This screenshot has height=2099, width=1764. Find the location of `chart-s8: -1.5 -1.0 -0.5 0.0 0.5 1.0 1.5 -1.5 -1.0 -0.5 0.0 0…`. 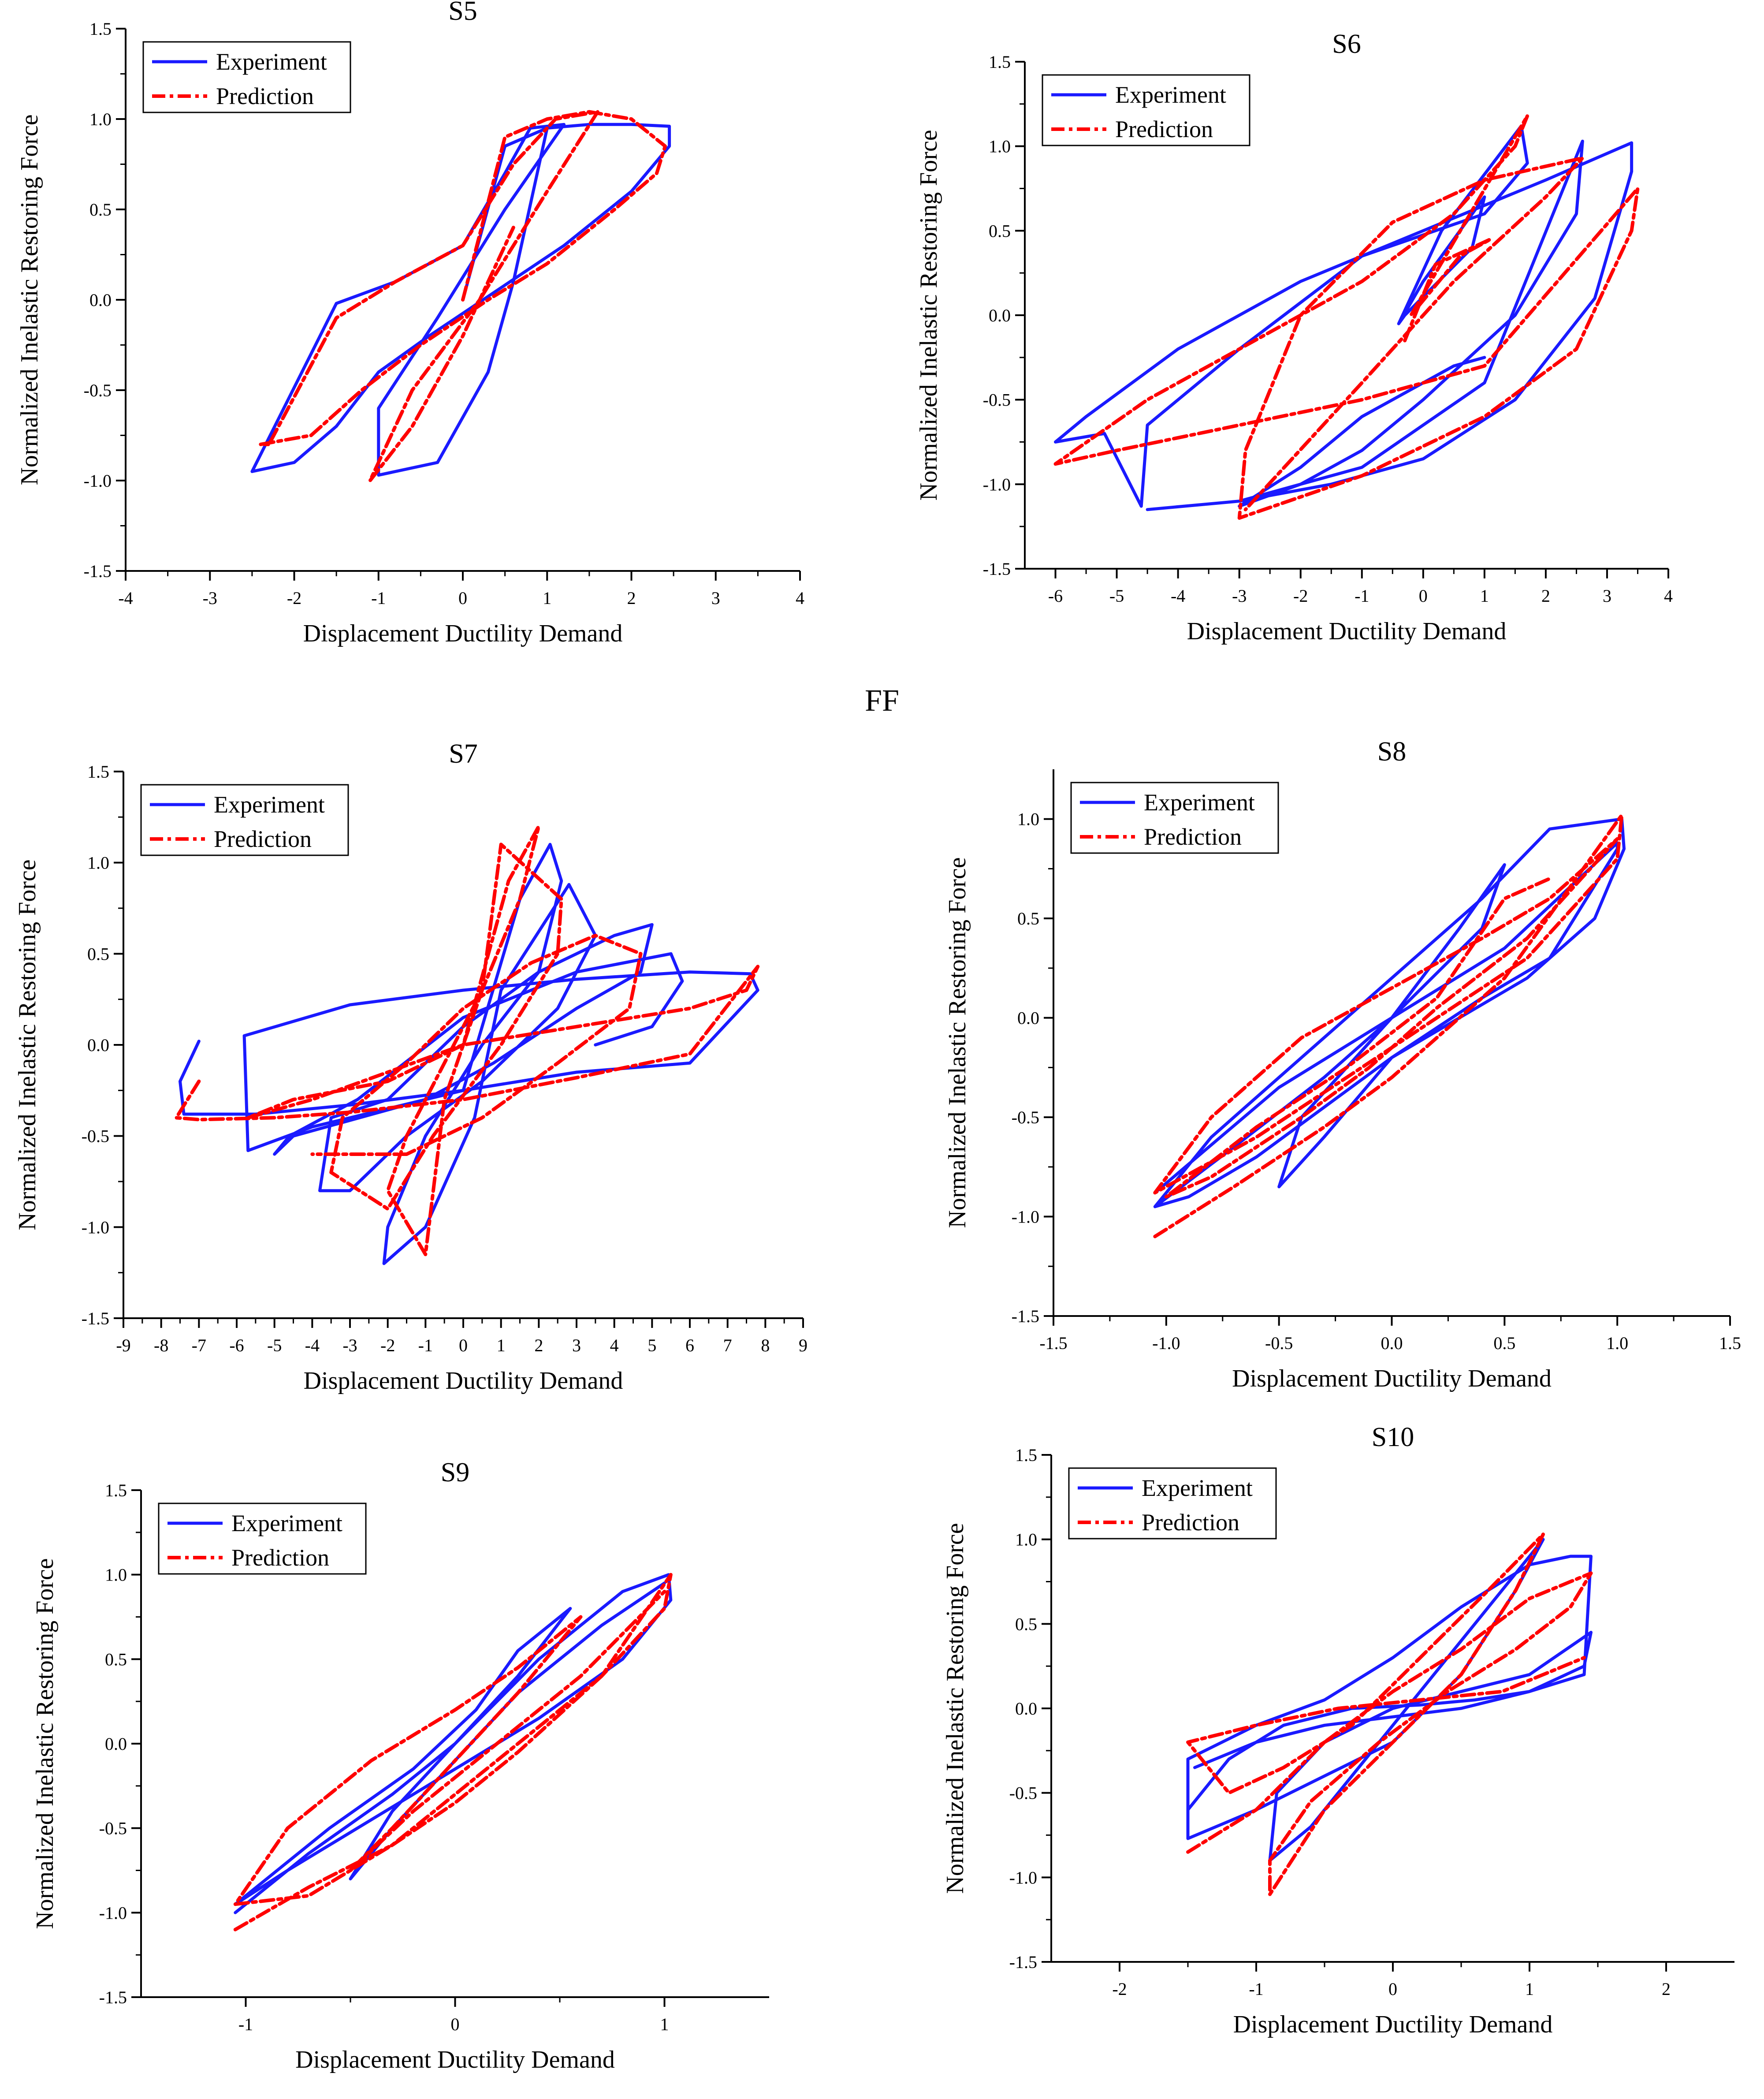

chart-s8: -1.5 -1.0 -0.5 0.0 0.5 1.0 1.5 -1.5 -1.0 -0.5 0.0 0… is located at coordinates (1342, 1064).